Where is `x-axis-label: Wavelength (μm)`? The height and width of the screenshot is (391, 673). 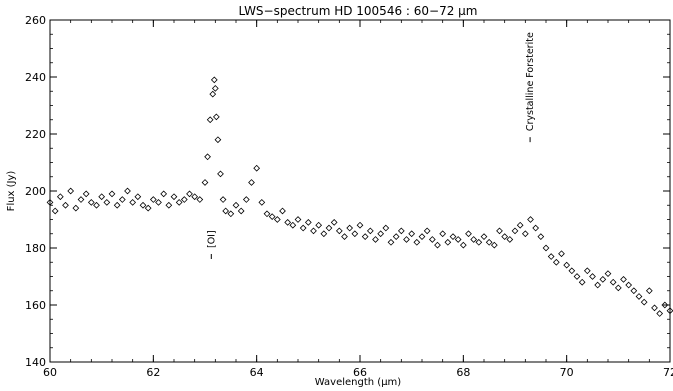 x-axis-label: Wavelength (μm) is located at coordinates (358, 382).